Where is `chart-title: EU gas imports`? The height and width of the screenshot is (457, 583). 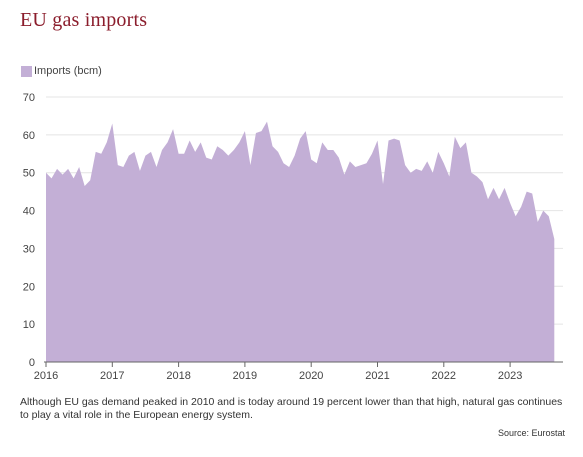
chart-title: EU gas imports is located at coordinates (84, 20).